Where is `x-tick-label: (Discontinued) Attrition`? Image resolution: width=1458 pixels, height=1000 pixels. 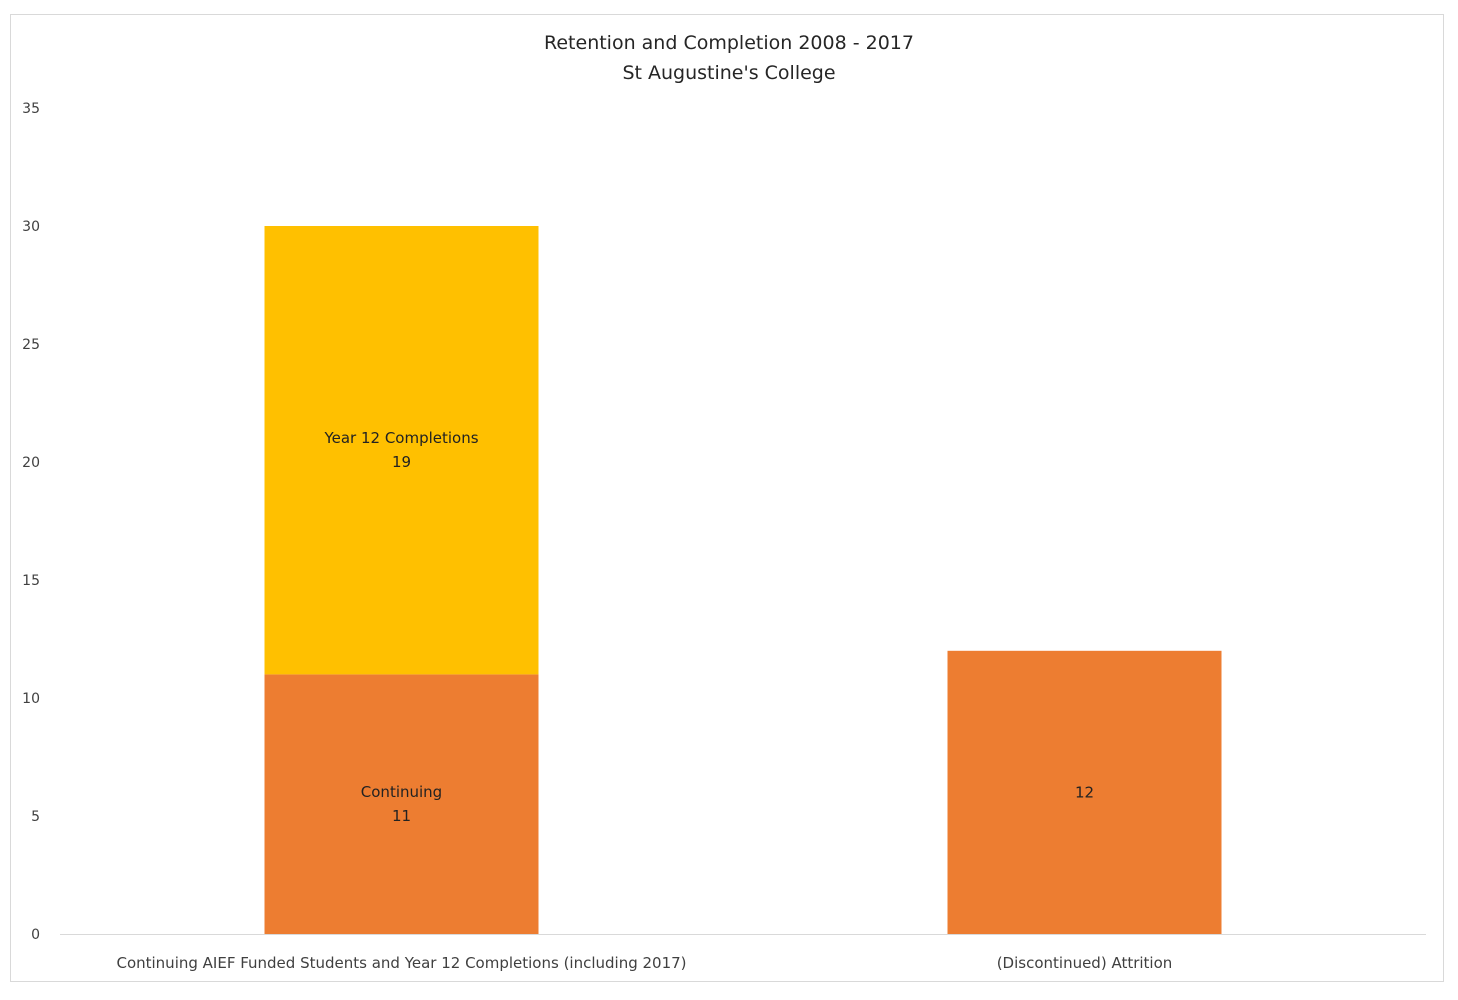
x-tick-label: (Discontinued) Attrition is located at coordinates (1085, 963).